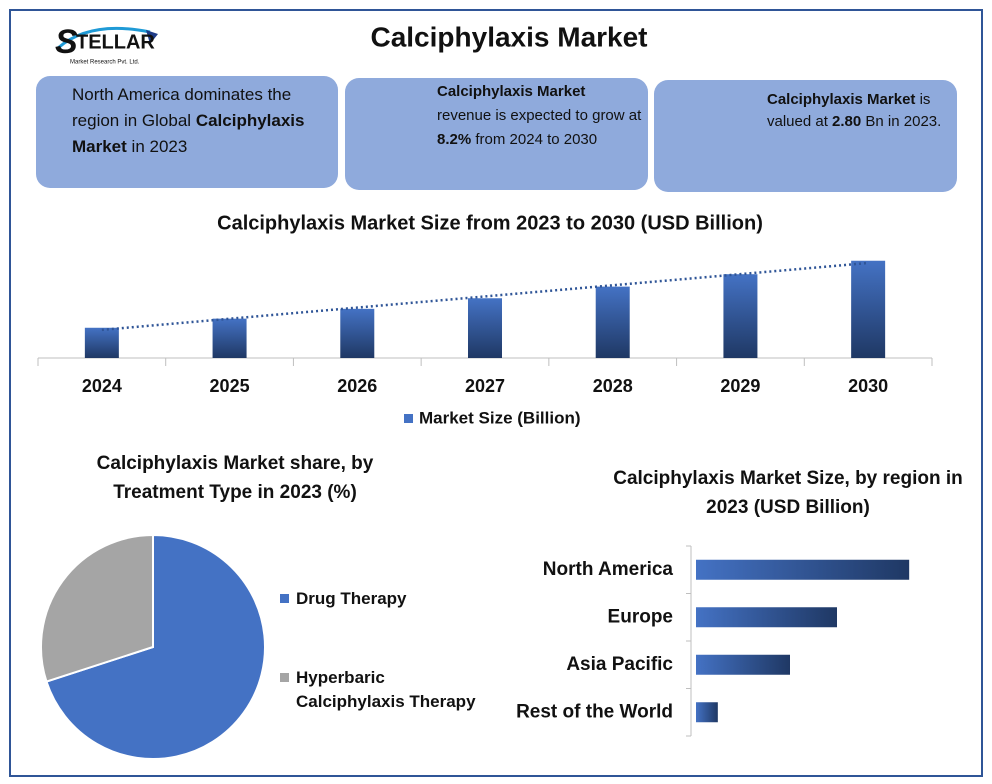 This screenshot has height=784, width=992. Describe the element at coordinates (740, 386) in the screenshot. I see `x-tick-label: 2029` at that location.